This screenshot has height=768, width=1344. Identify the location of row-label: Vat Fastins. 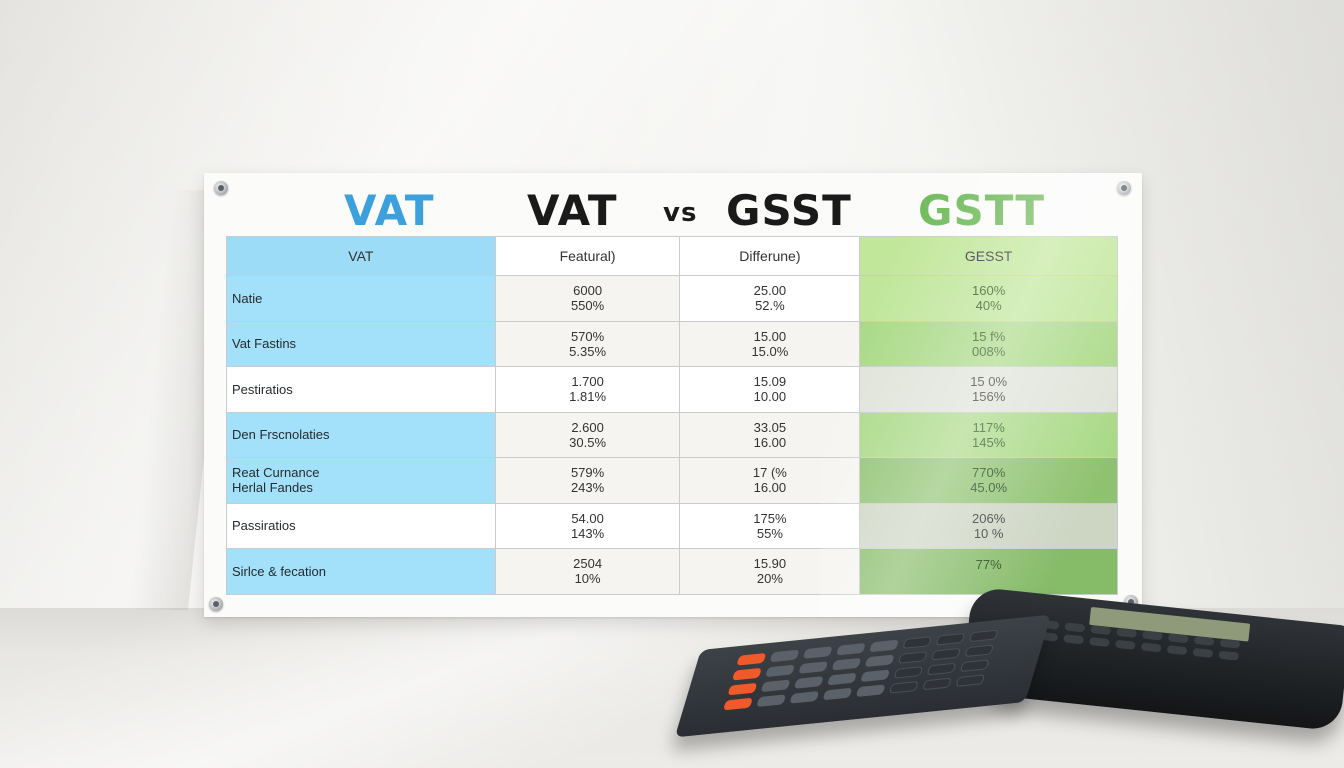
(361, 343).